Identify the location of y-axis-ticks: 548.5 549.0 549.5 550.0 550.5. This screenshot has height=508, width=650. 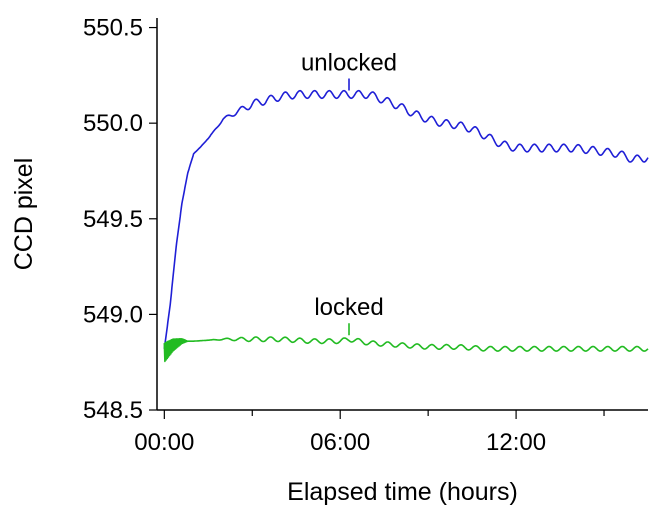
(120, 219).